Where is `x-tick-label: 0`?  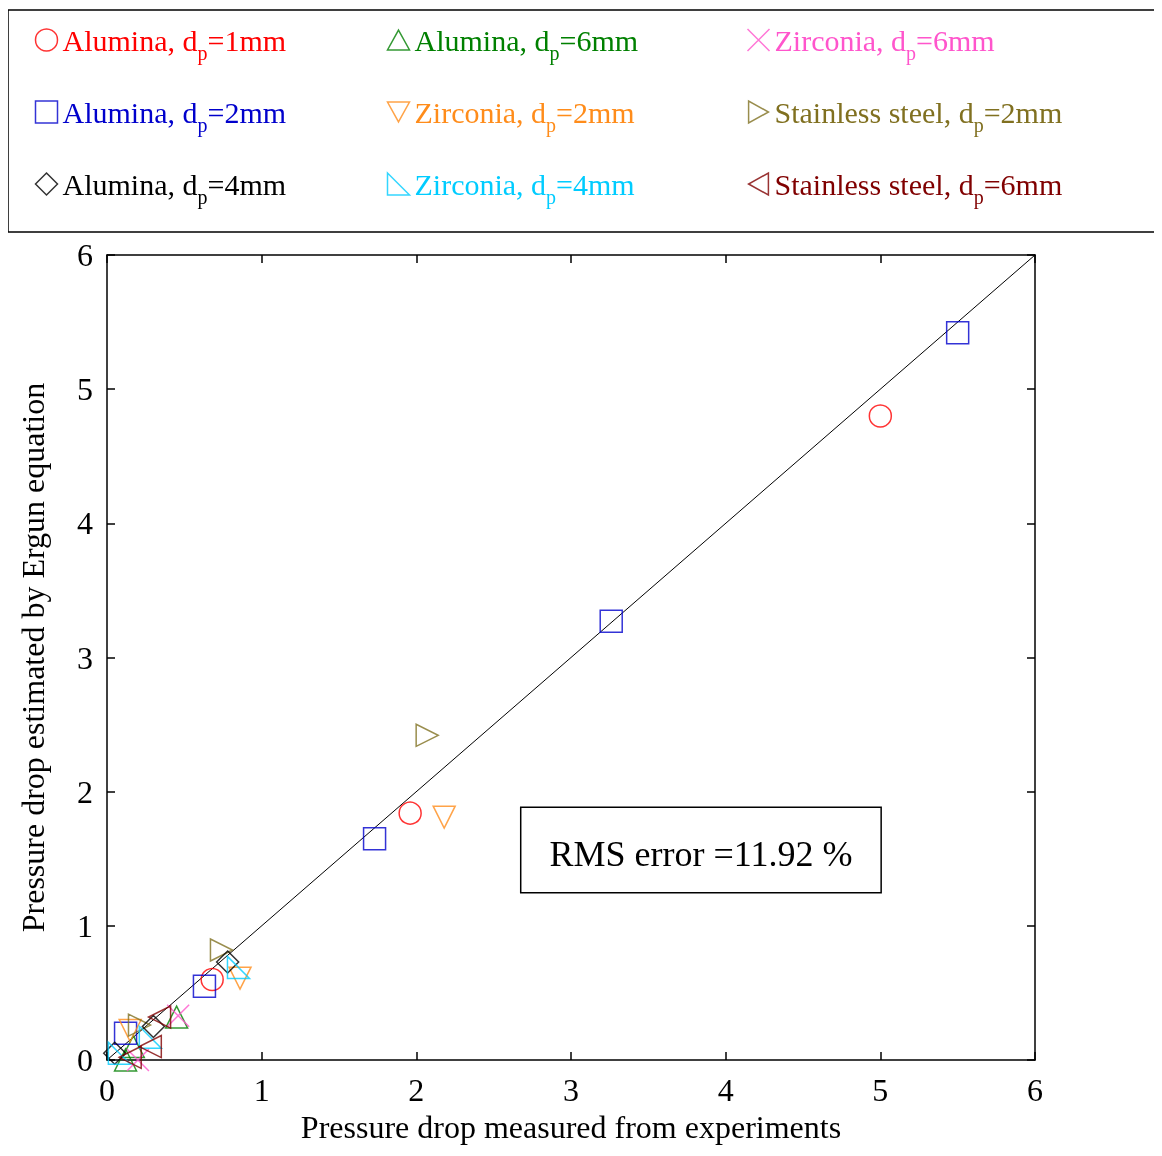
x-tick-label: 0 is located at coordinates (107, 1090).